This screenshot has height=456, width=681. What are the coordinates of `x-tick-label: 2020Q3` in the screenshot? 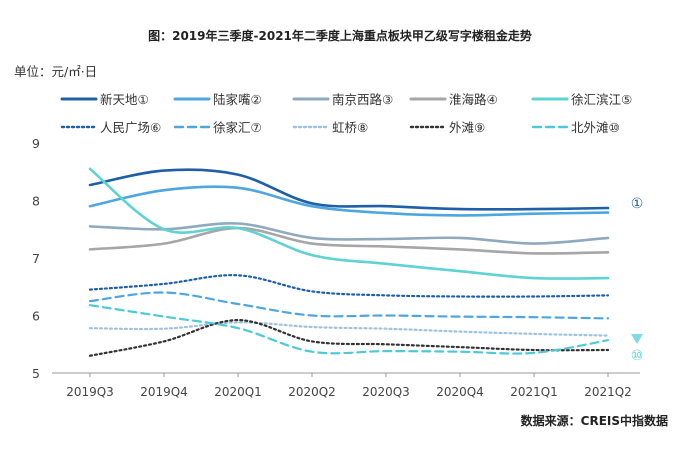 It's located at (386, 392).